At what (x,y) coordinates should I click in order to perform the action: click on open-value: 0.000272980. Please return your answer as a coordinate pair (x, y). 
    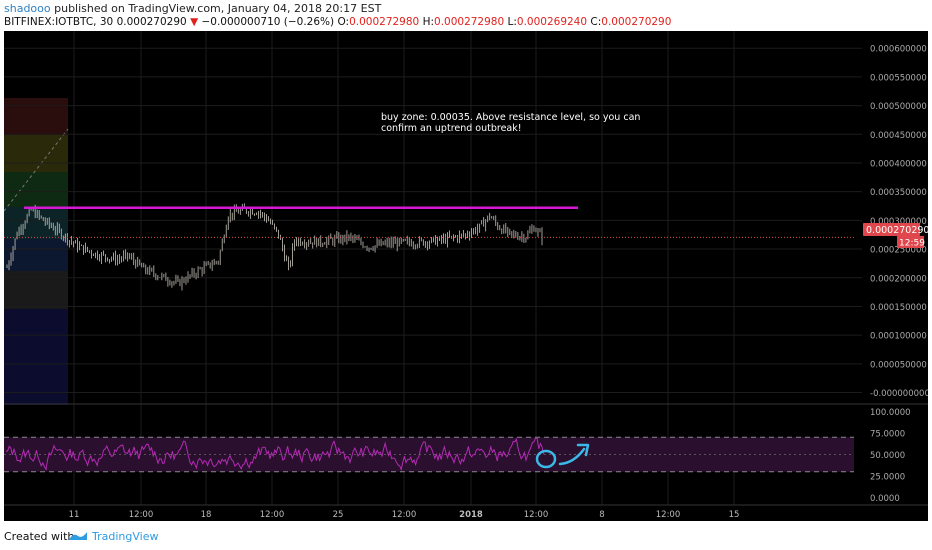
    Looking at the image, I should click on (384, 22).